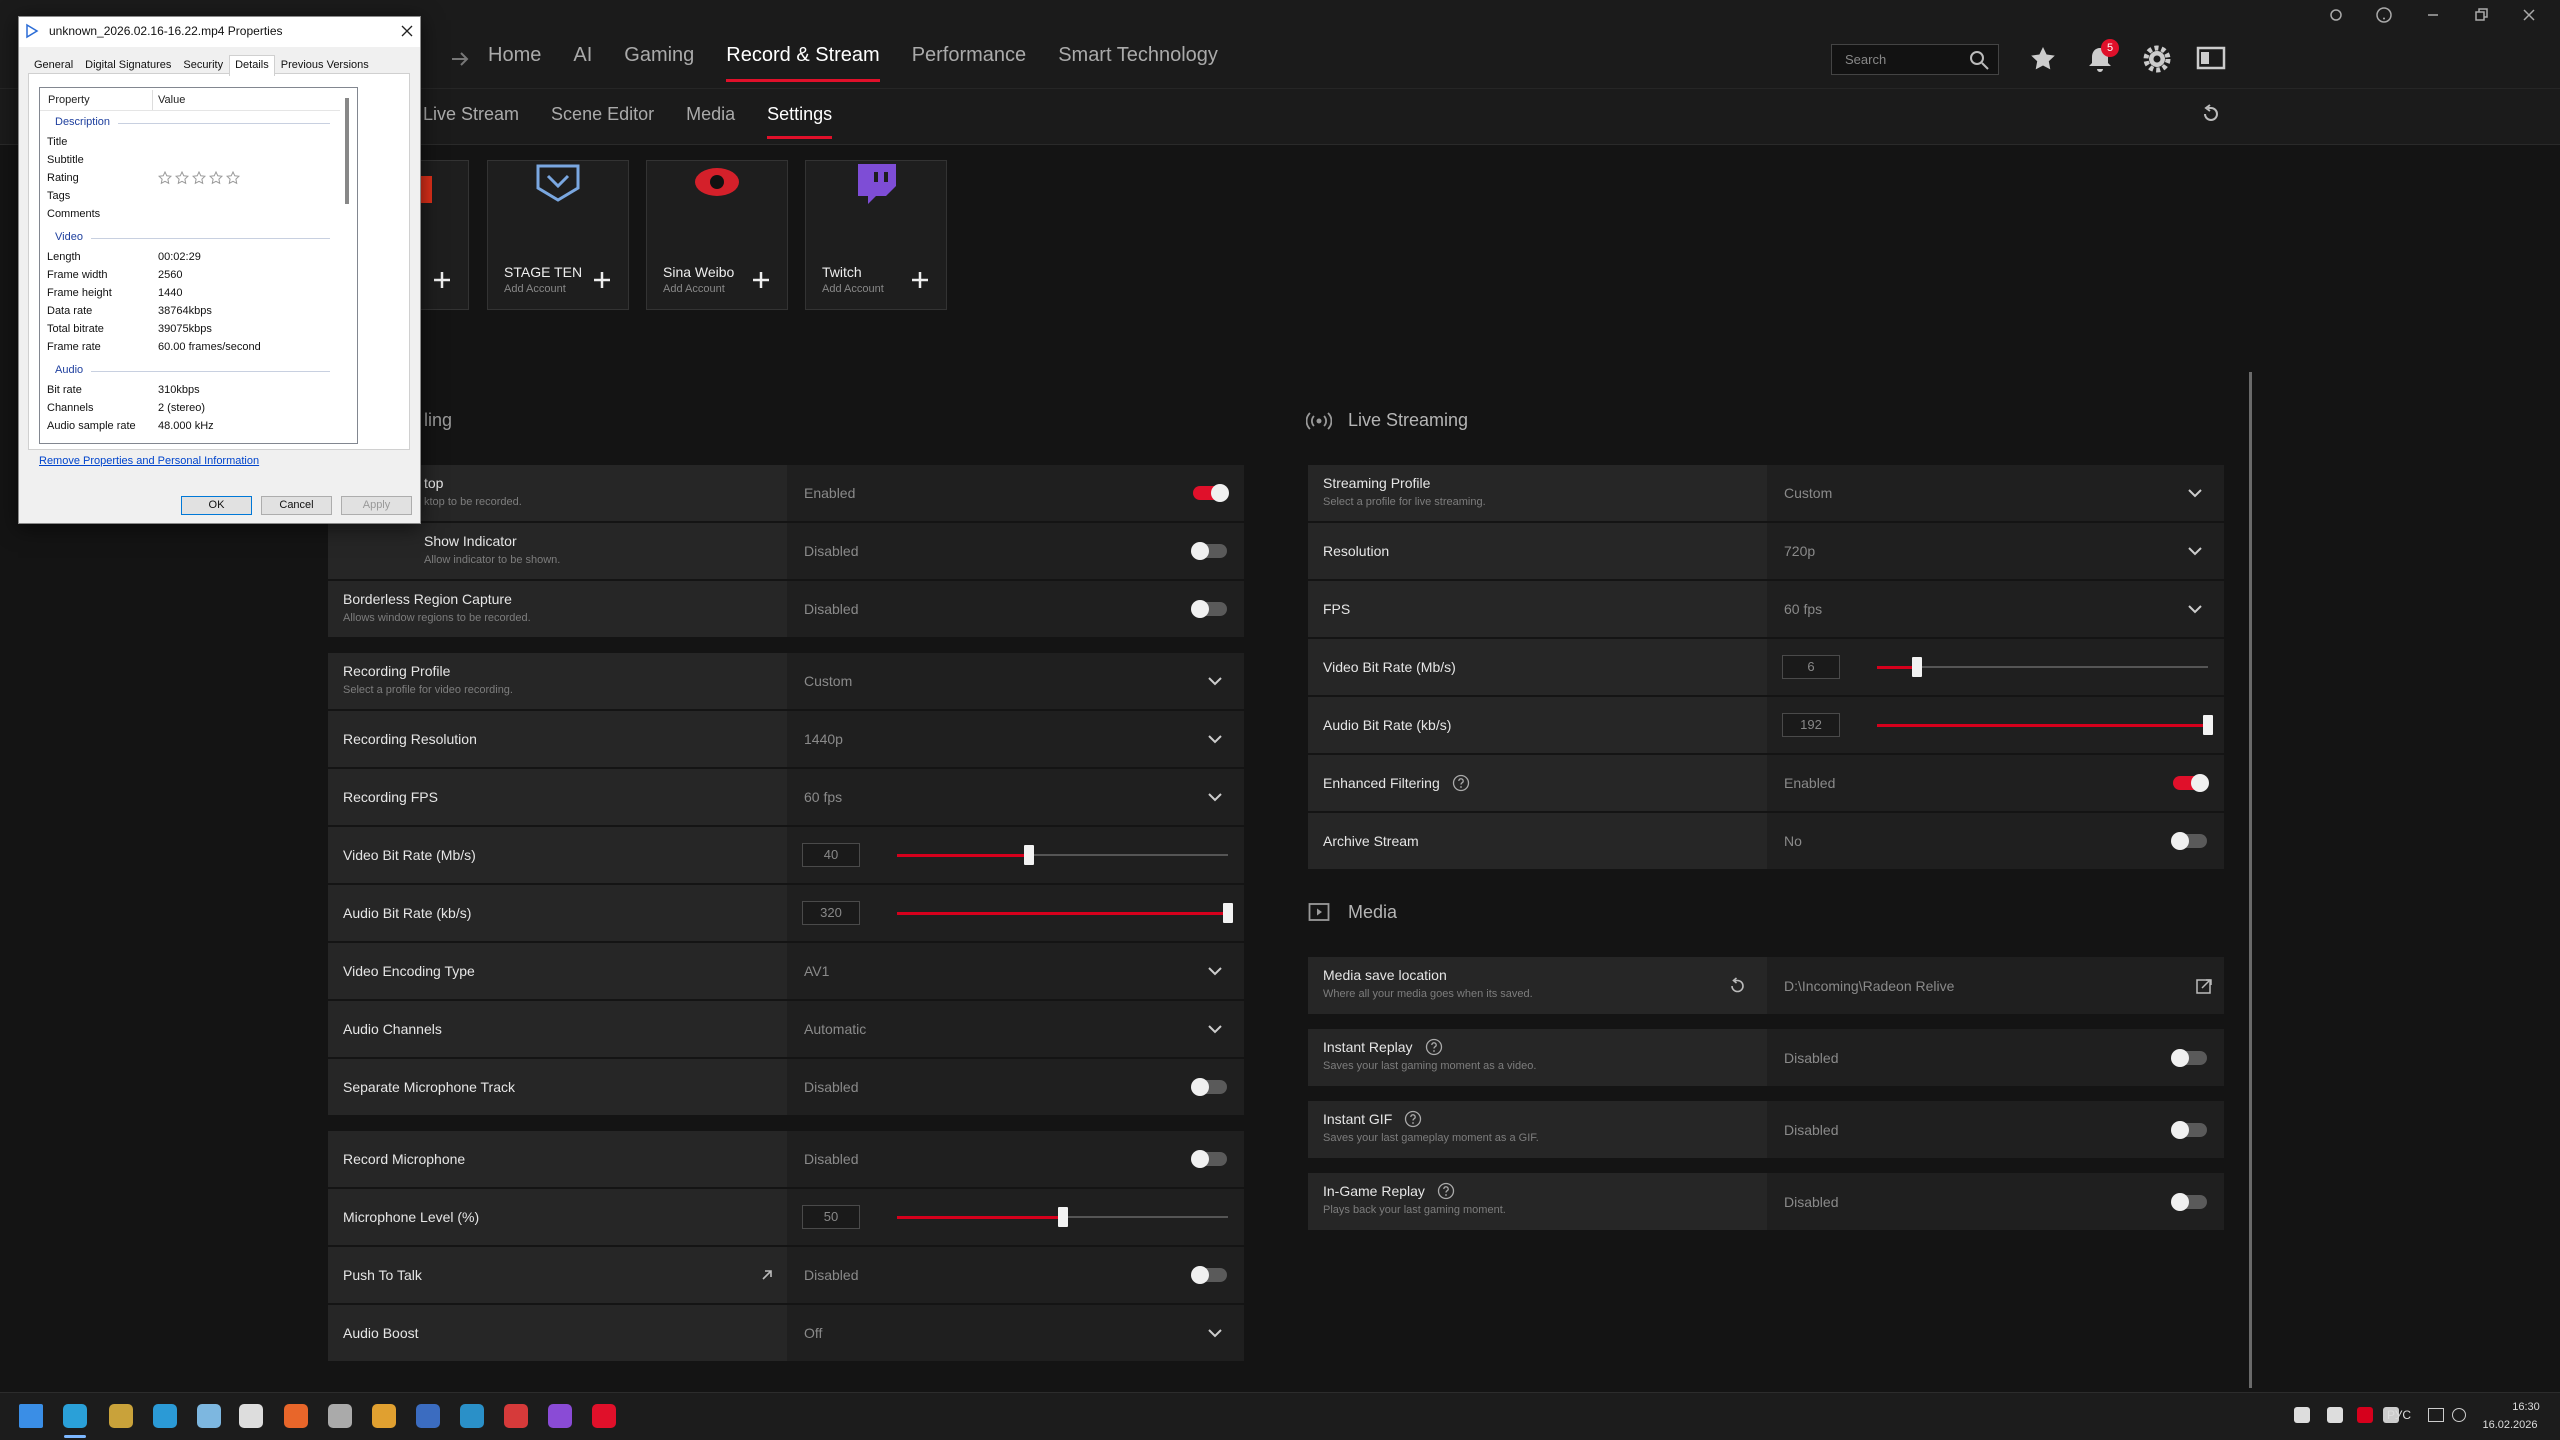 This screenshot has width=2560, height=1440. I want to click on dropdown-chevron-part, so click(1215, 1333).